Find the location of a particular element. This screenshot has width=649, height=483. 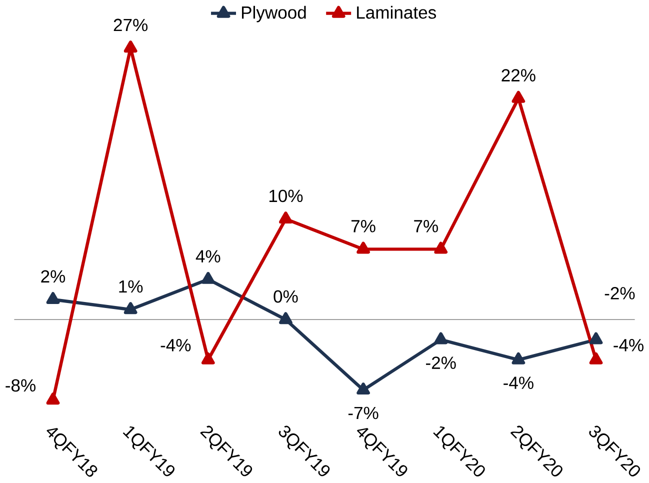

data-label: 1% is located at coordinates (131, 286).